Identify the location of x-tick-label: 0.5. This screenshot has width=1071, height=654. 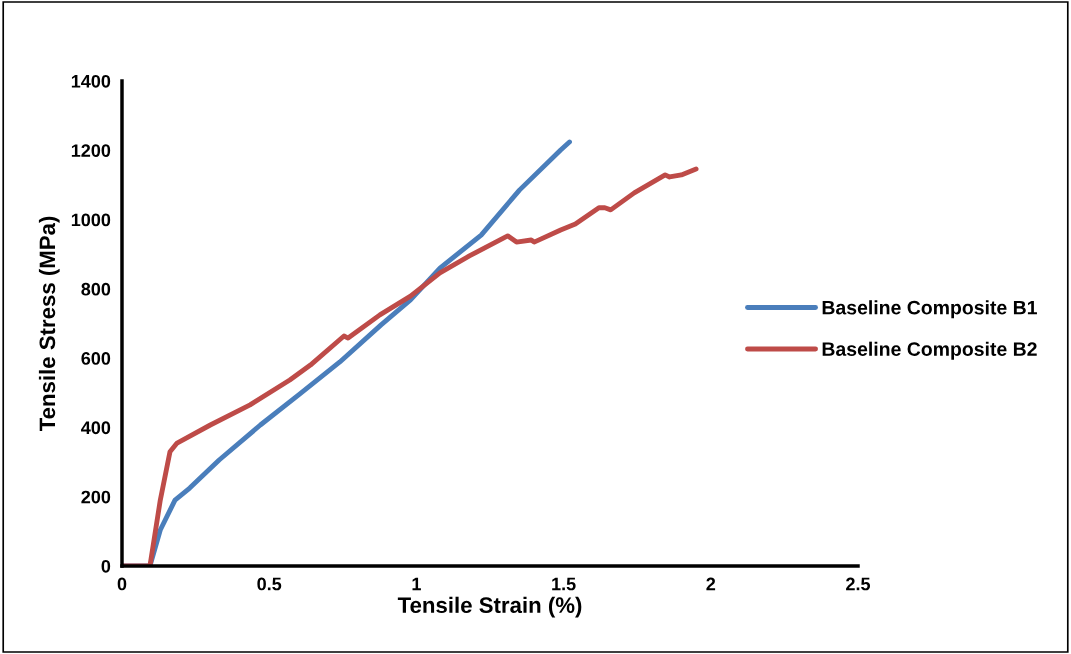
(269, 584).